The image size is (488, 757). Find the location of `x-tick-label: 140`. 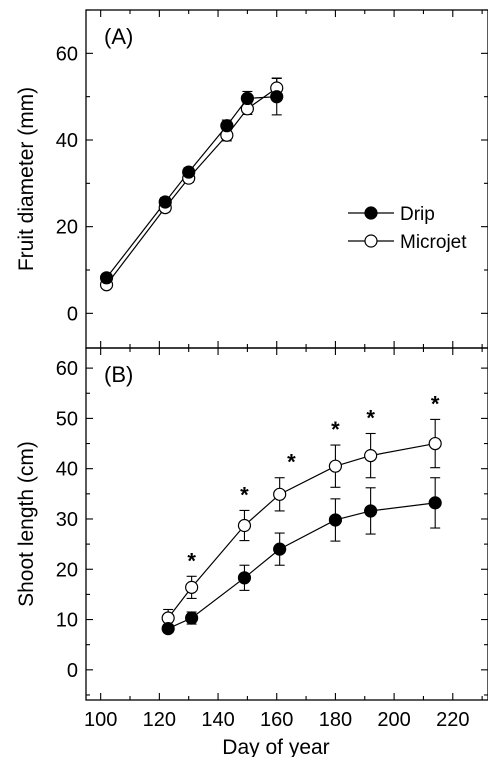

x-tick-label: 140 is located at coordinates (217, 720).